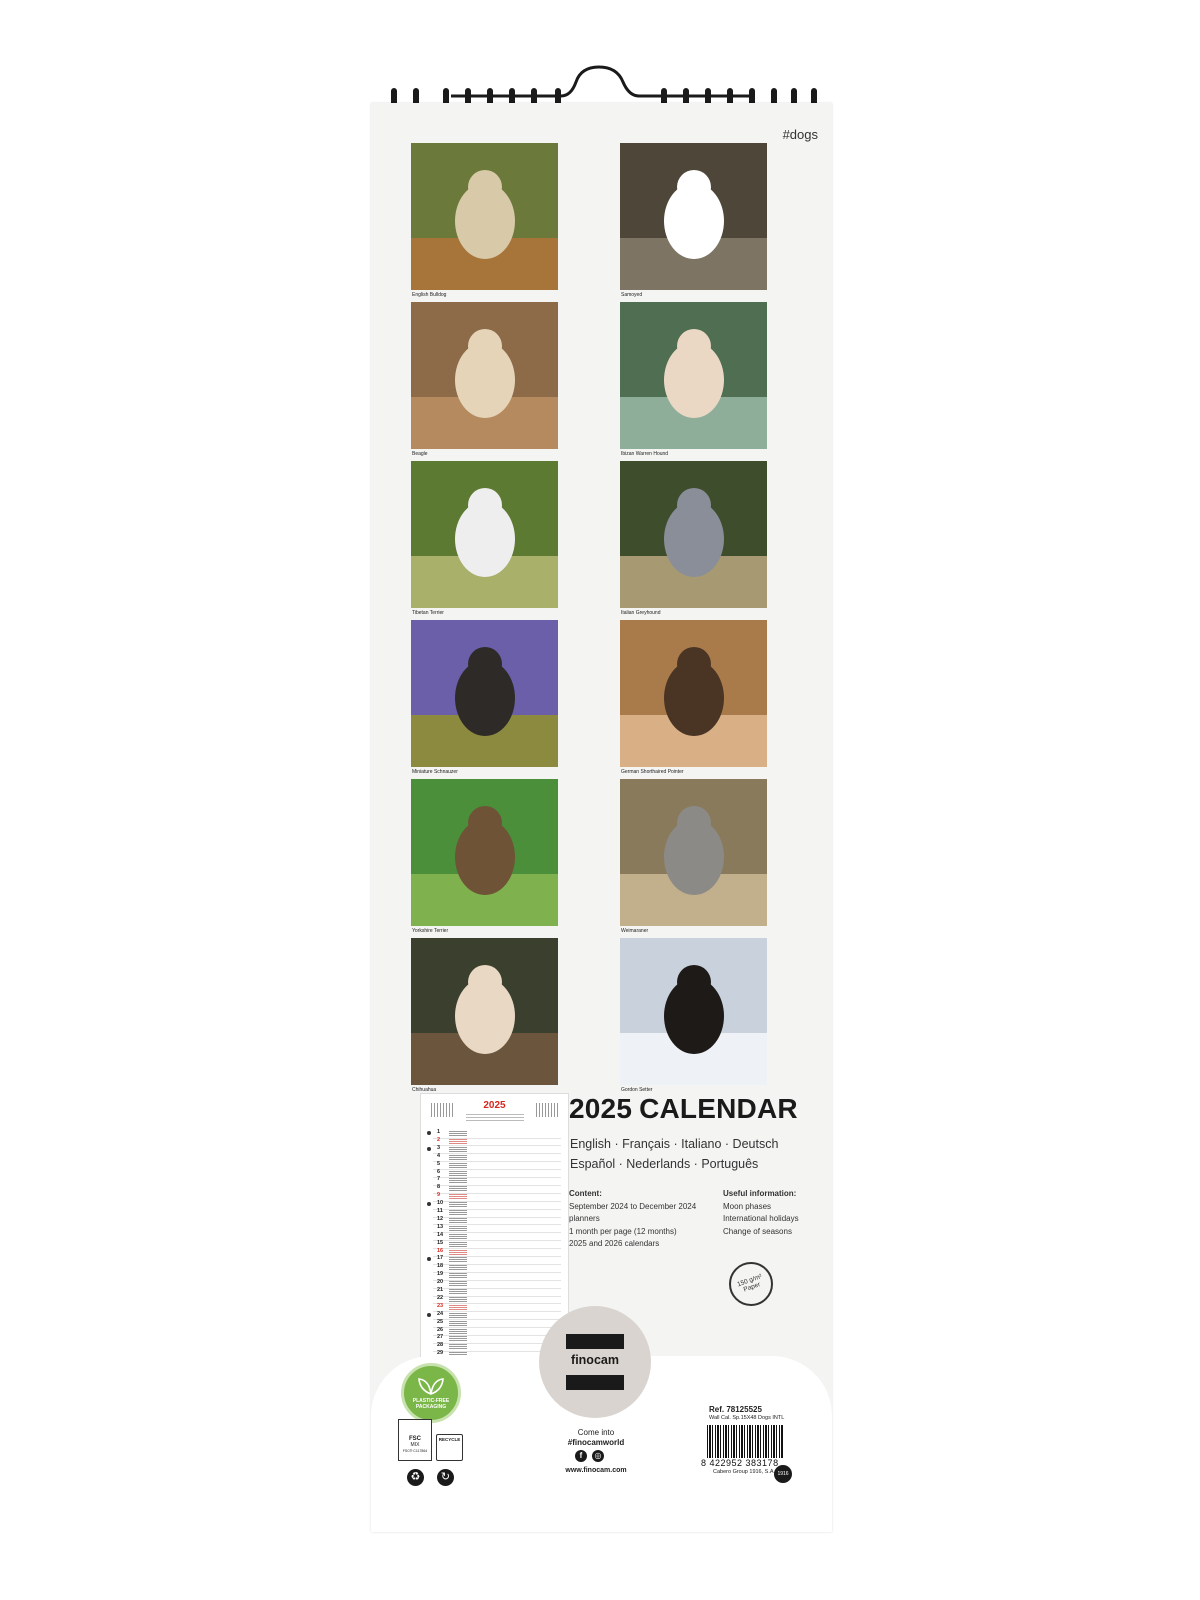 The width and height of the screenshot is (1200, 1600). Describe the element at coordinates (428, 613) in the screenshot. I see `photo-caption: Tibetan Terrier` at that location.